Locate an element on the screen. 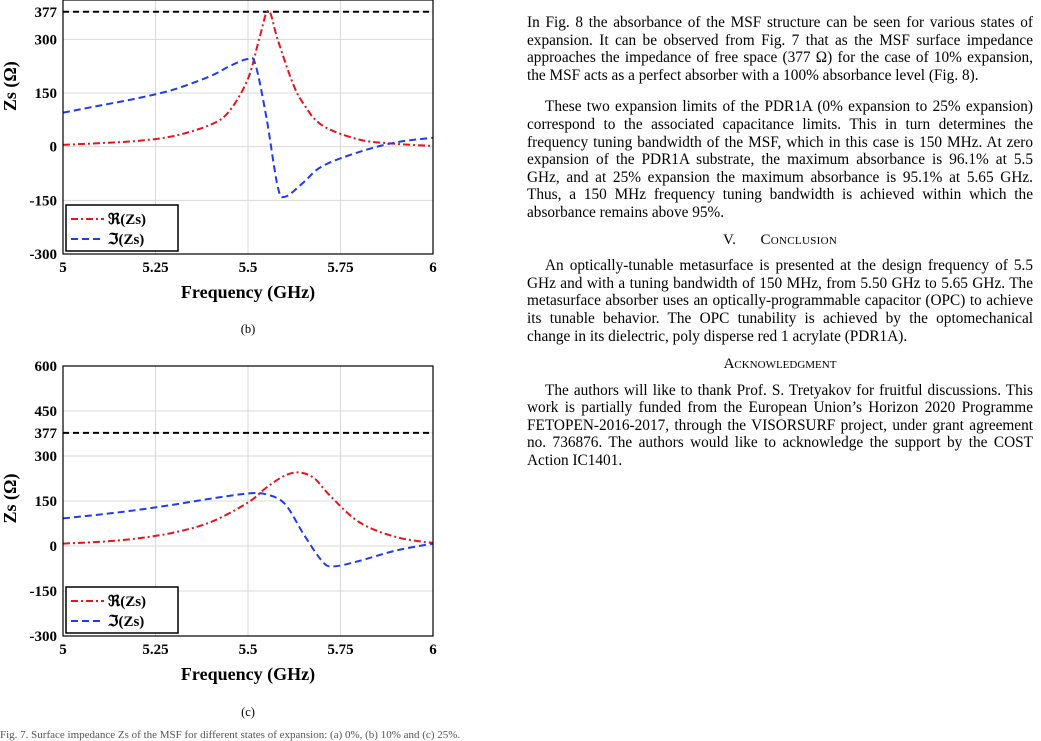  y-tick-label: 450 is located at coordinates (46, 412).